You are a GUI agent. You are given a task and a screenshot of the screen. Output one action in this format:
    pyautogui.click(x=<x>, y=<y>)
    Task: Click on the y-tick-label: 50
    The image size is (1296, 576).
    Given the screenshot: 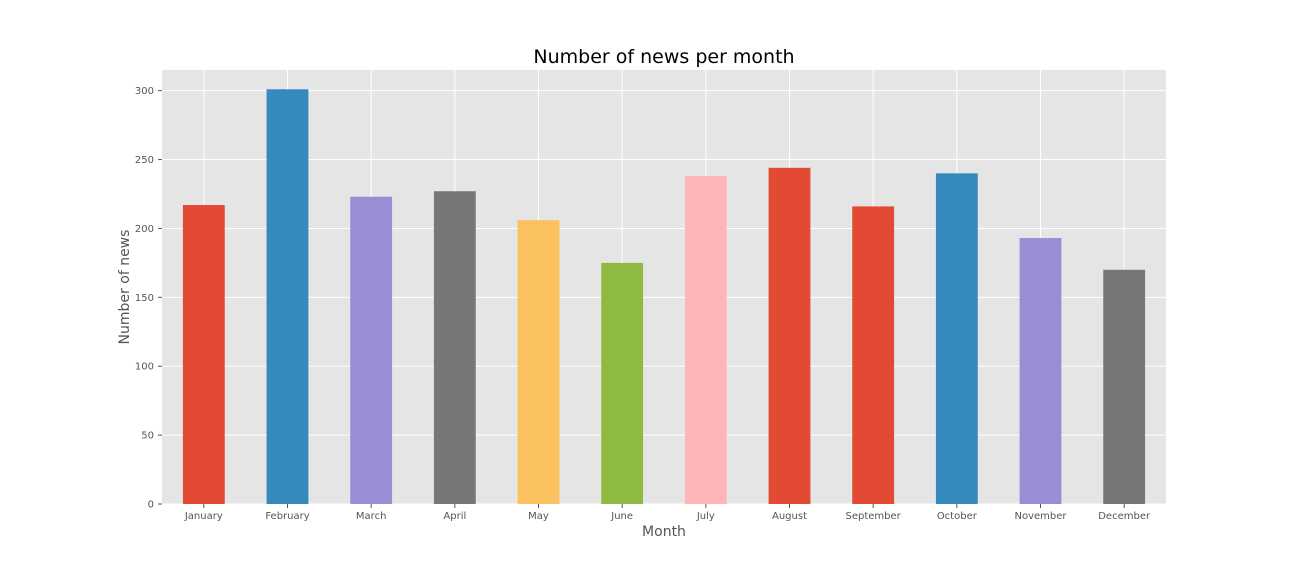 What is the action you would take?
    pyautogui.click(x=147, y=436)
    